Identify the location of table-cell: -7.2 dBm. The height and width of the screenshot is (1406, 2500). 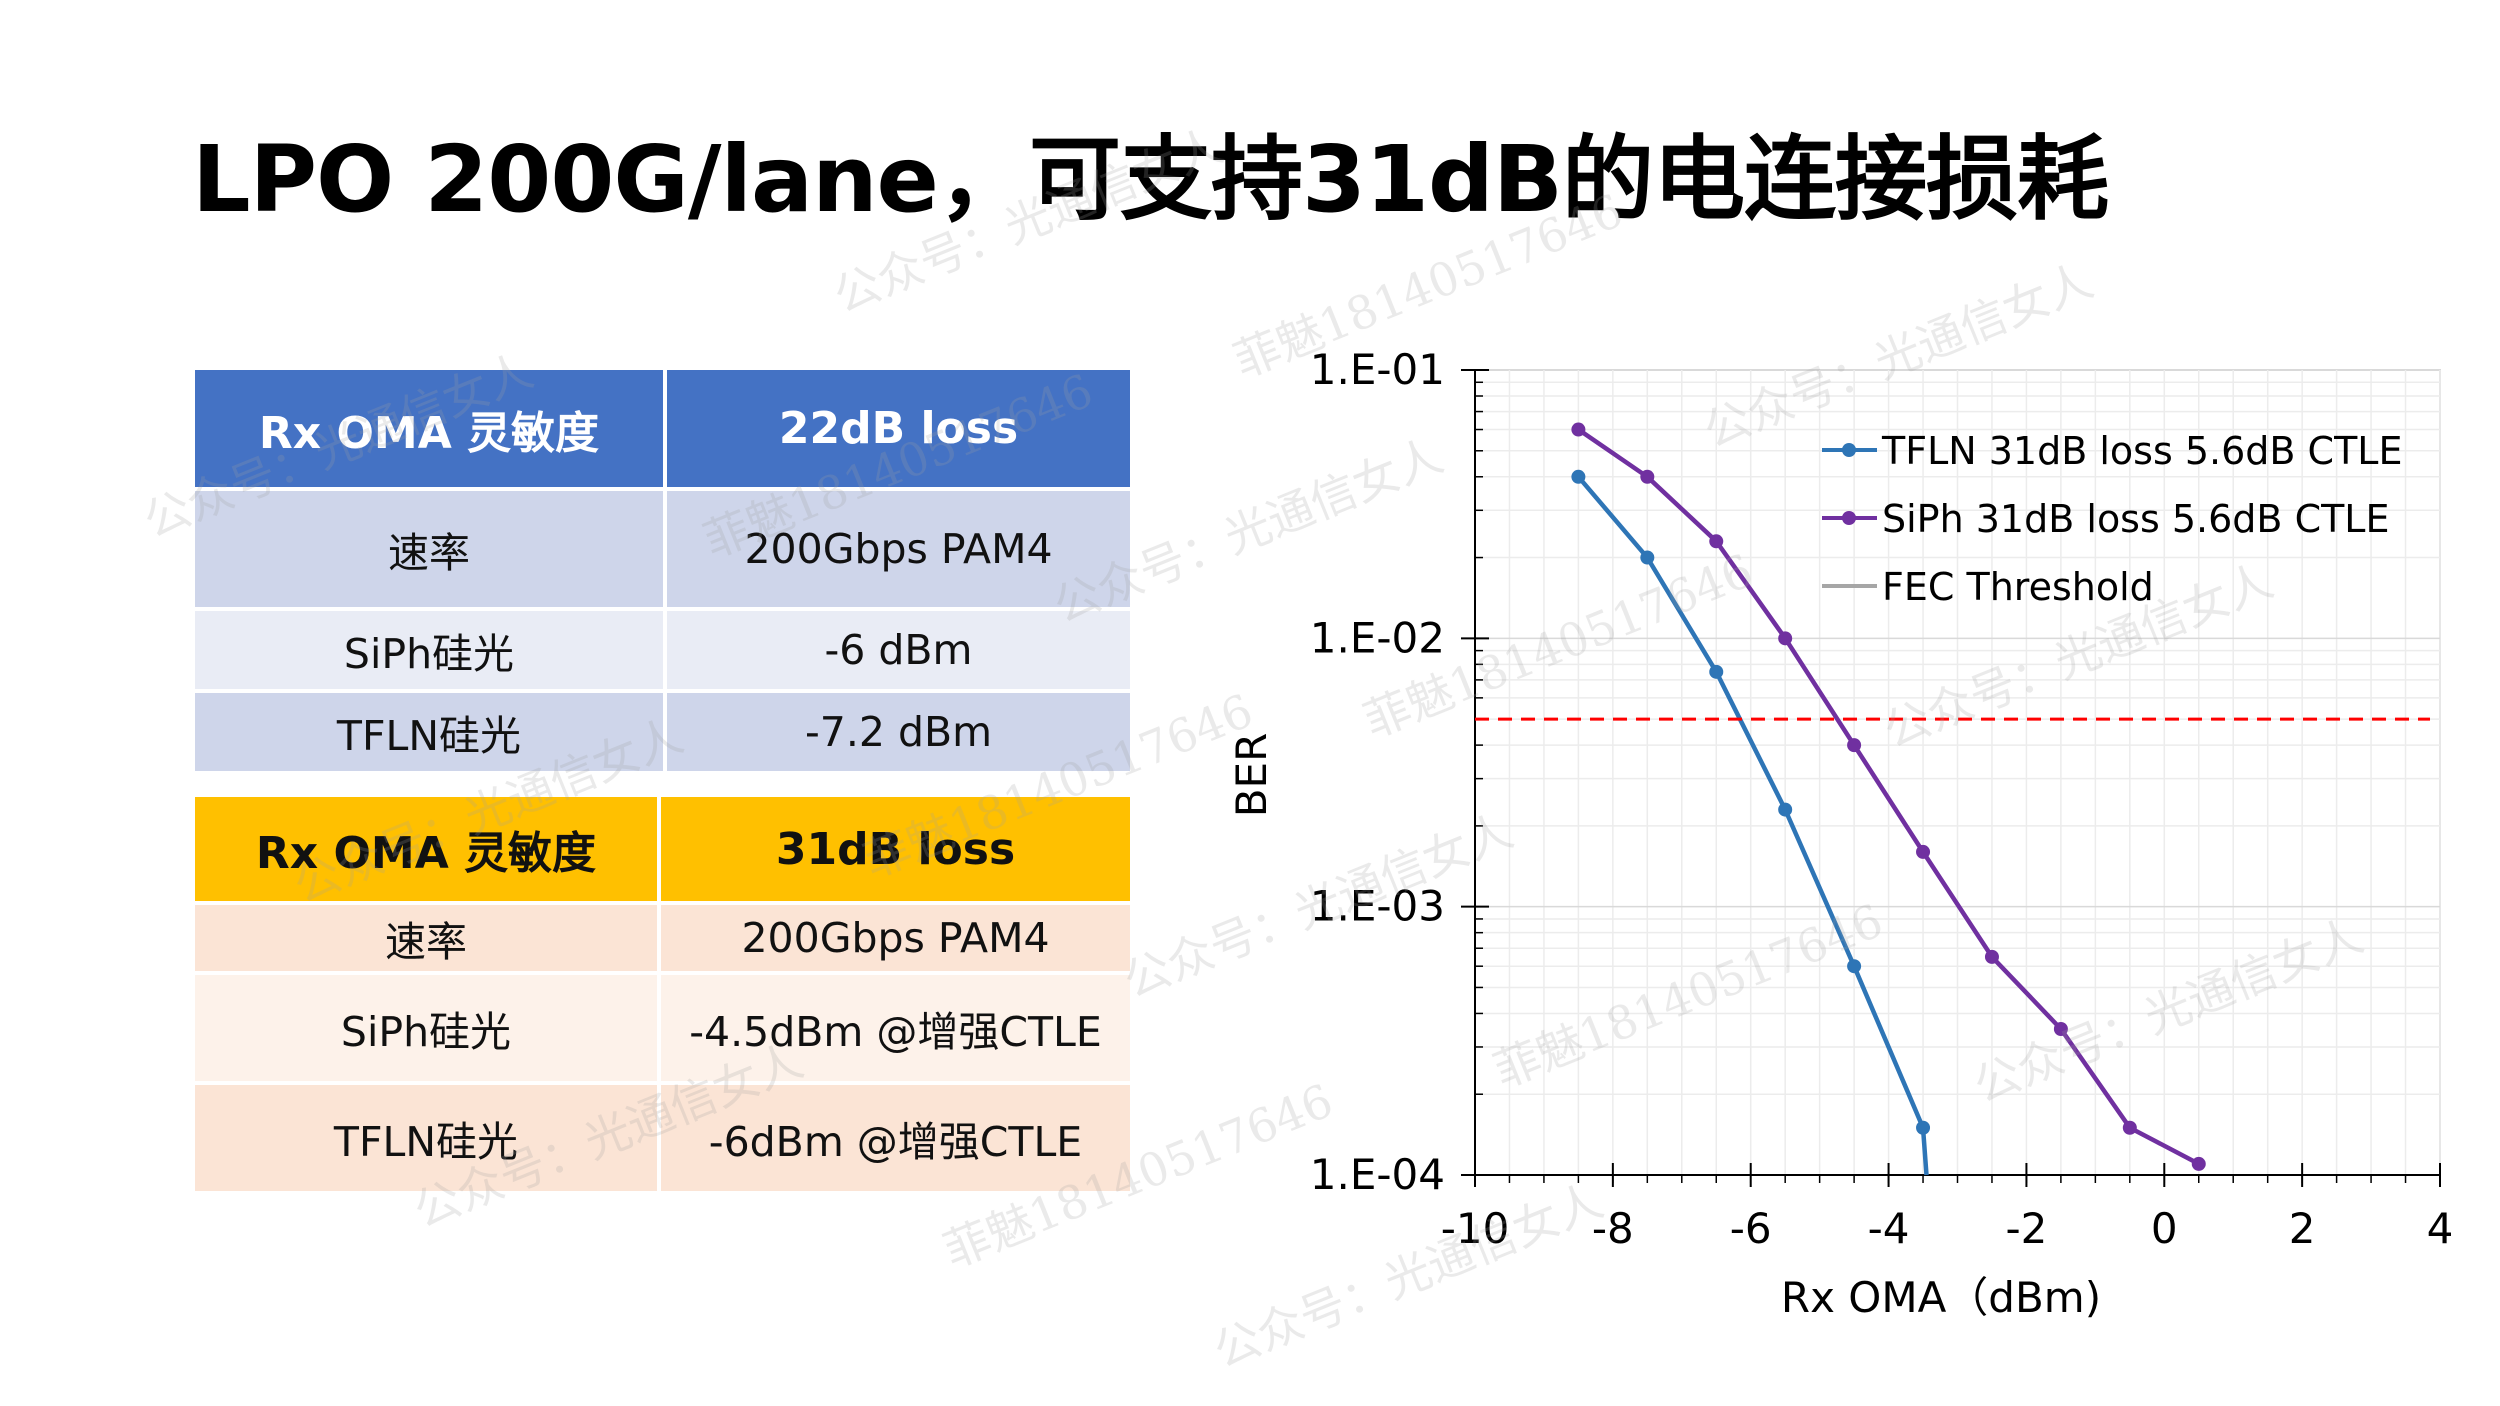
(896, 730).